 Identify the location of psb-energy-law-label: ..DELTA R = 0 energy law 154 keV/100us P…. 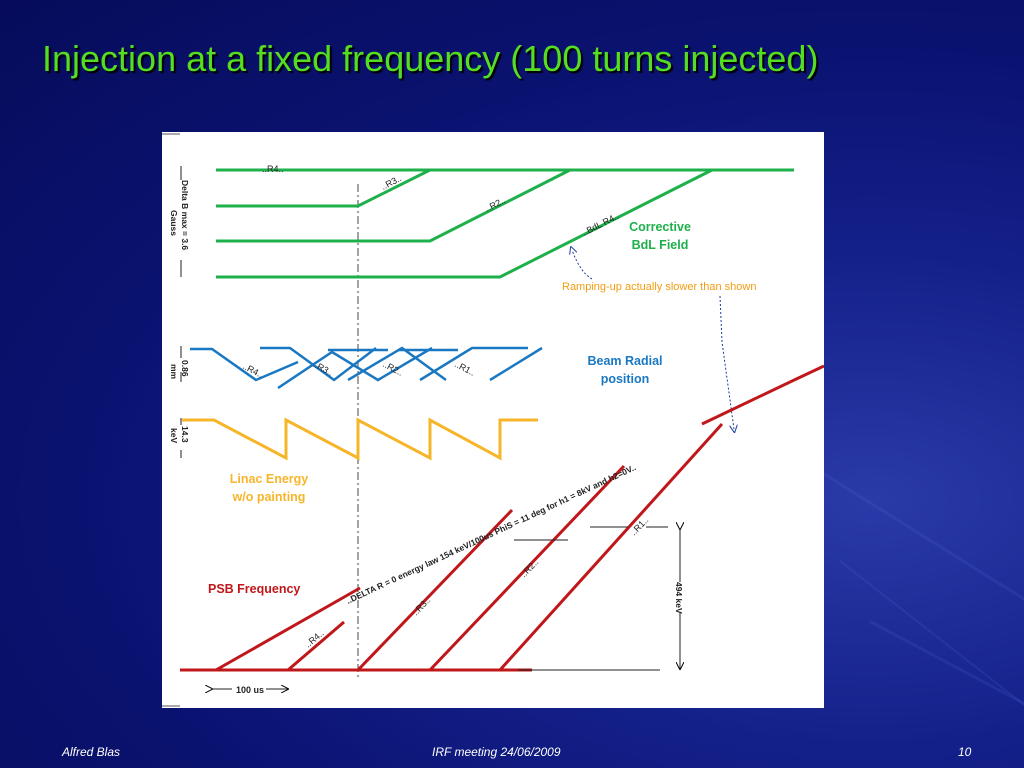
(491, 534).